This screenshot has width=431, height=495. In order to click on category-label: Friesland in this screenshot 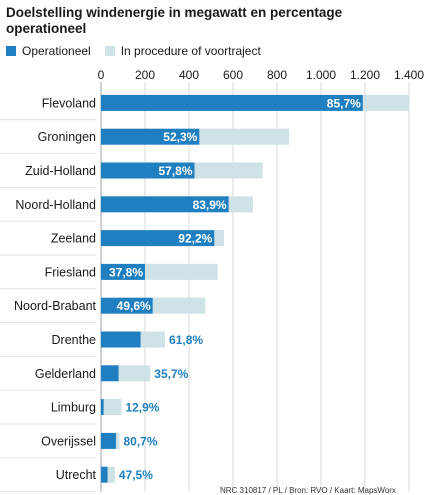, I will do `click(70, 272)`.